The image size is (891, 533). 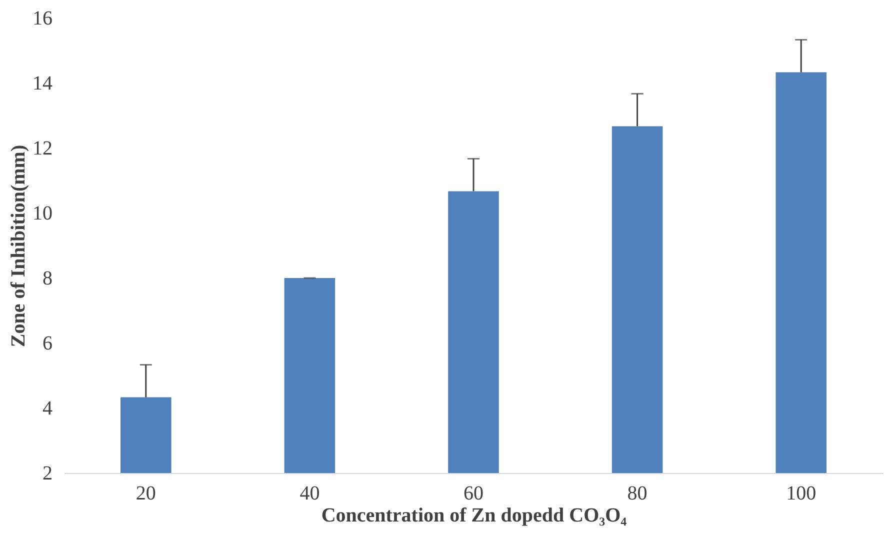 I want to click on x-tick-label: 100, so click(x=801, y=493).